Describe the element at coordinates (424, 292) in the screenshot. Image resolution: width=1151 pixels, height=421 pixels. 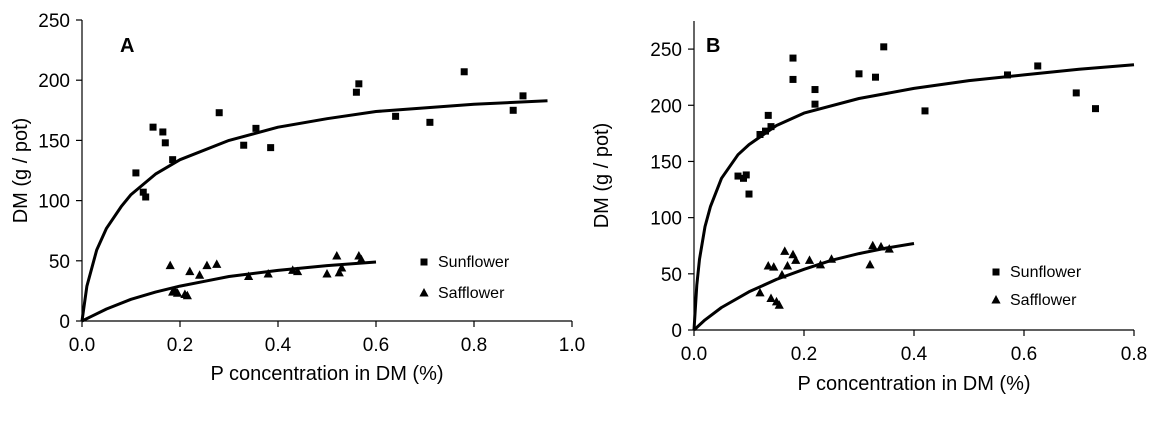
I see `legend-marker-safflower` at that location.